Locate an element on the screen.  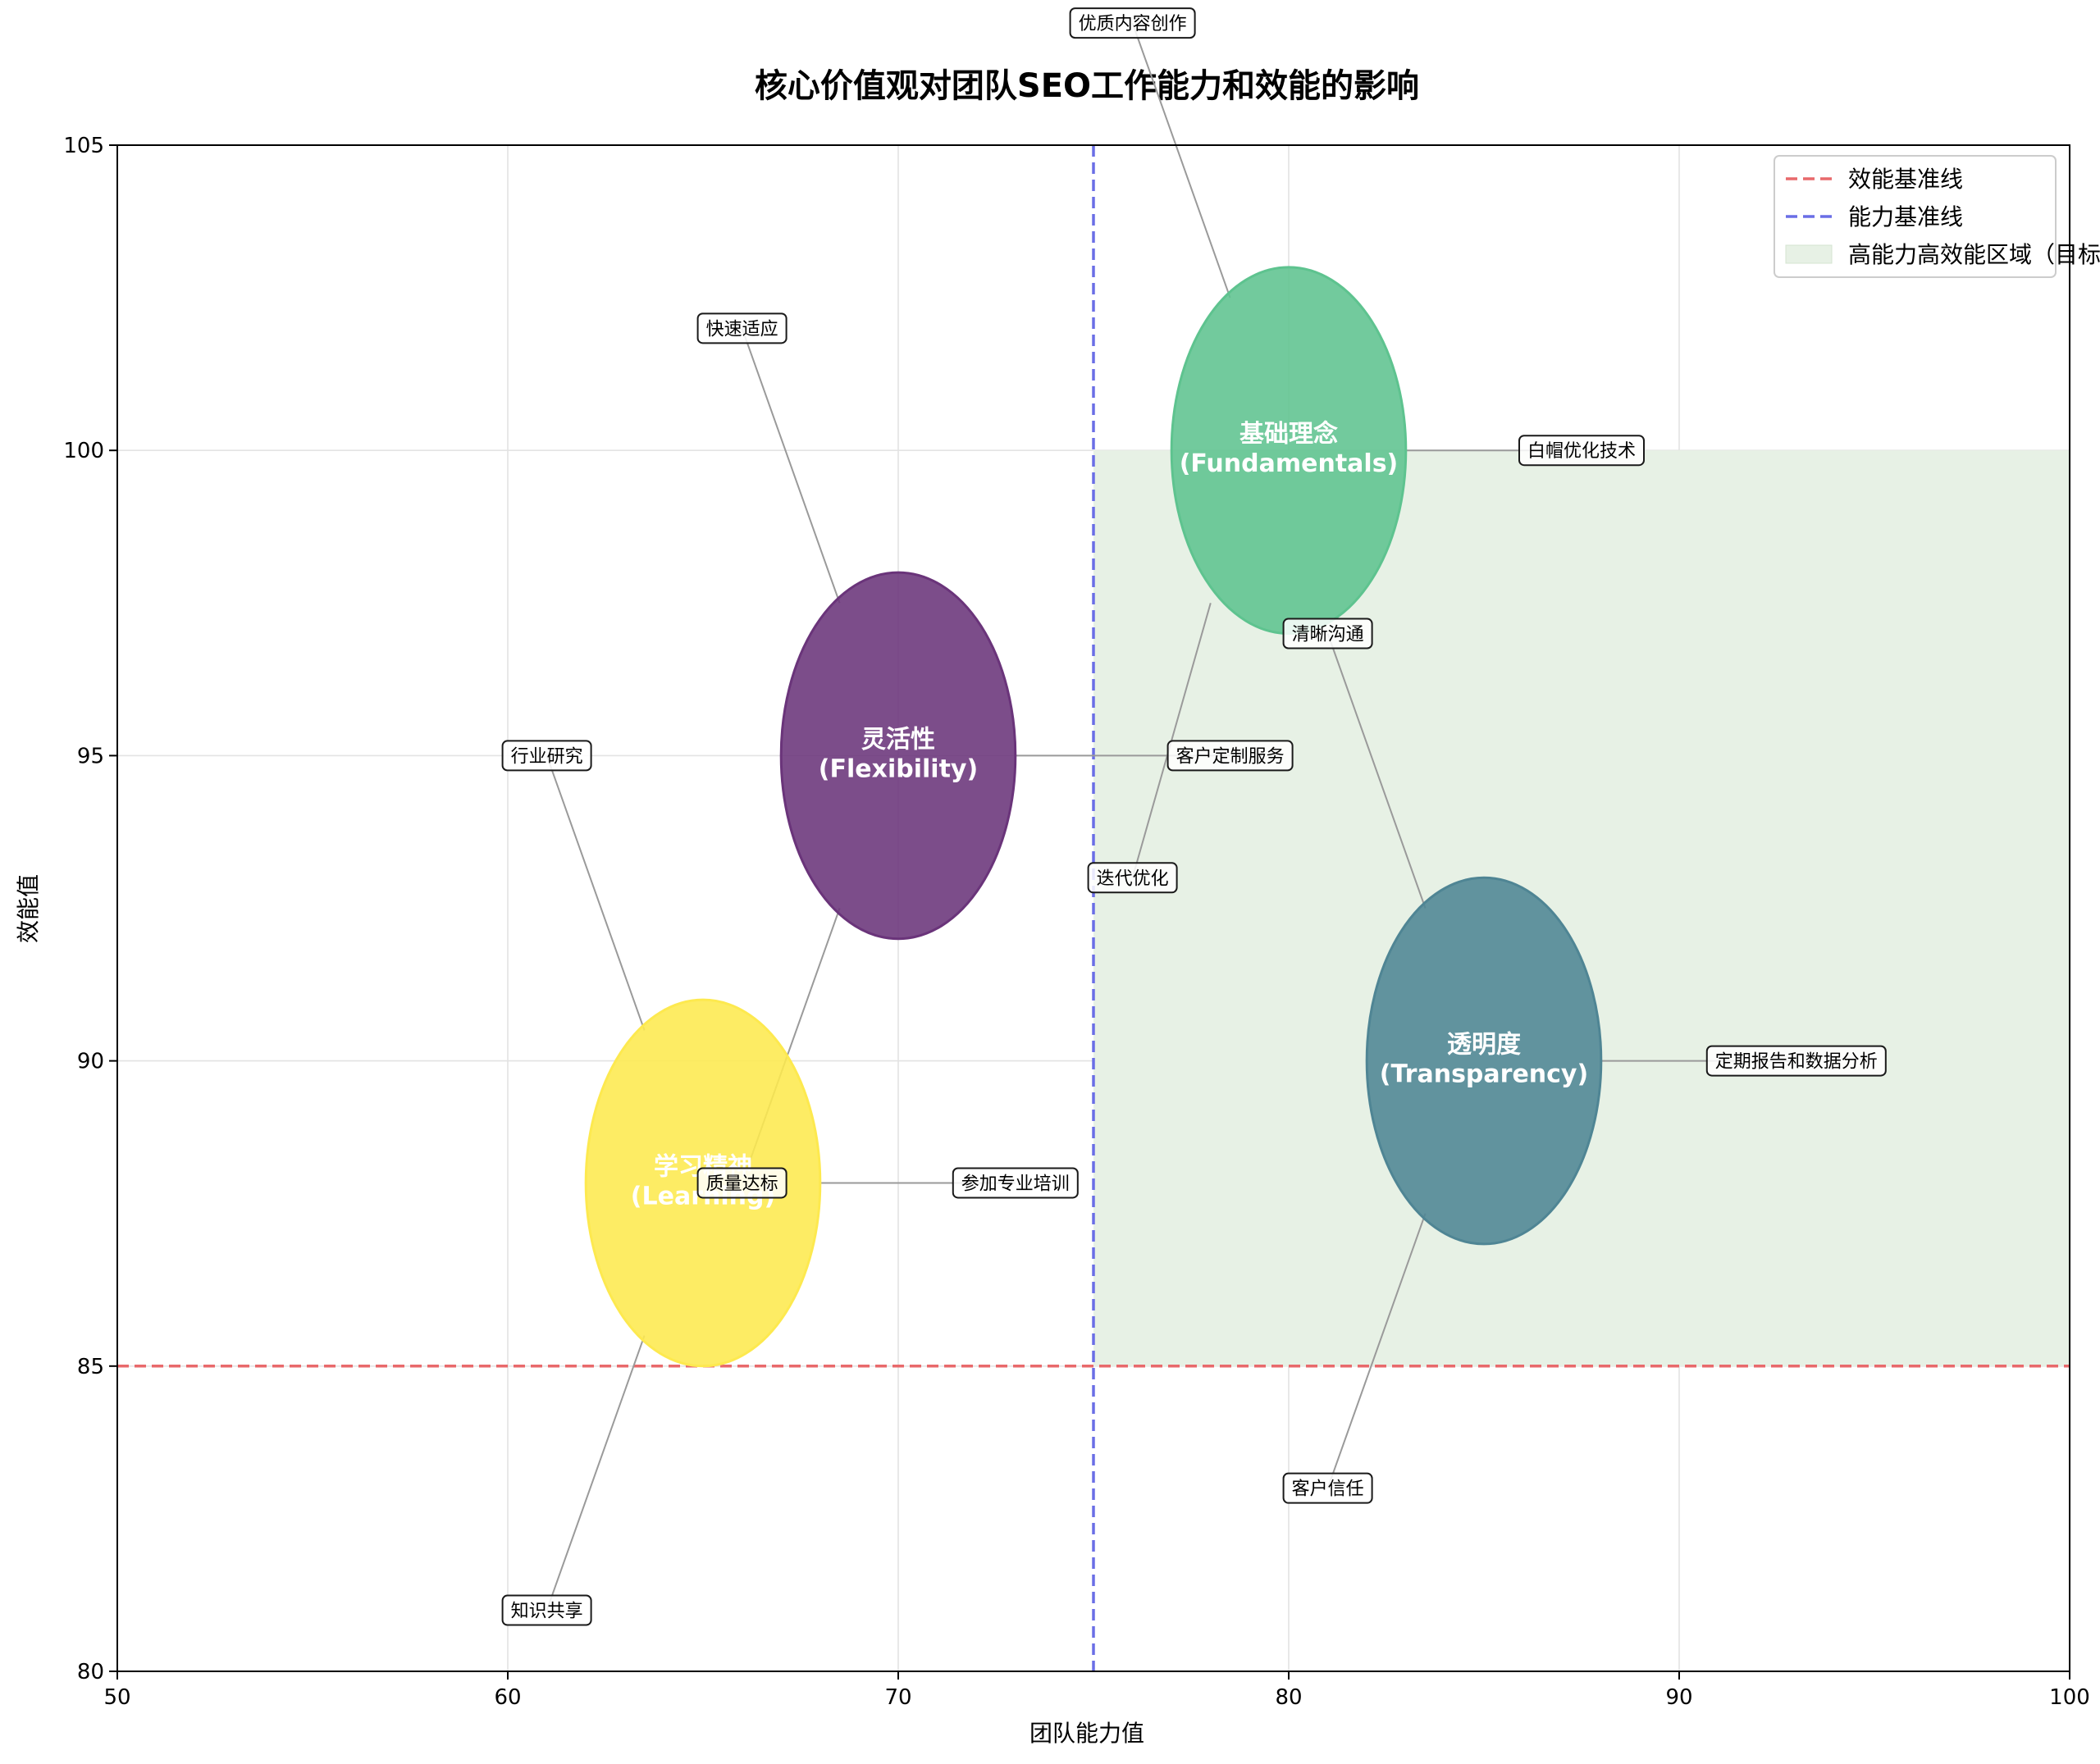
annotation-text-8: 客户信任 is located at coordinates (1328, 1490).